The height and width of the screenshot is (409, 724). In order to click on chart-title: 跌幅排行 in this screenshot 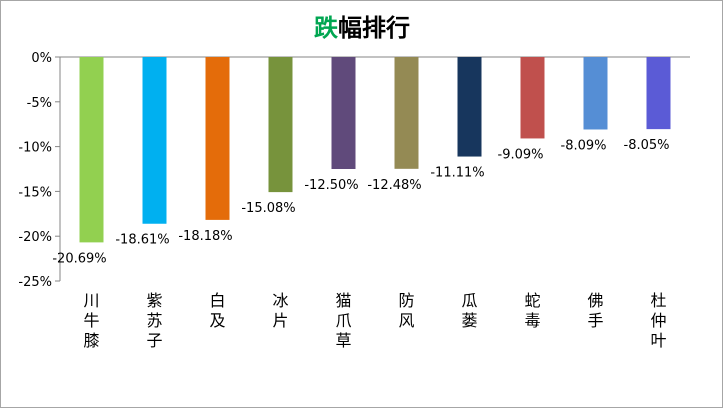, I will do `click(362, 28)`.